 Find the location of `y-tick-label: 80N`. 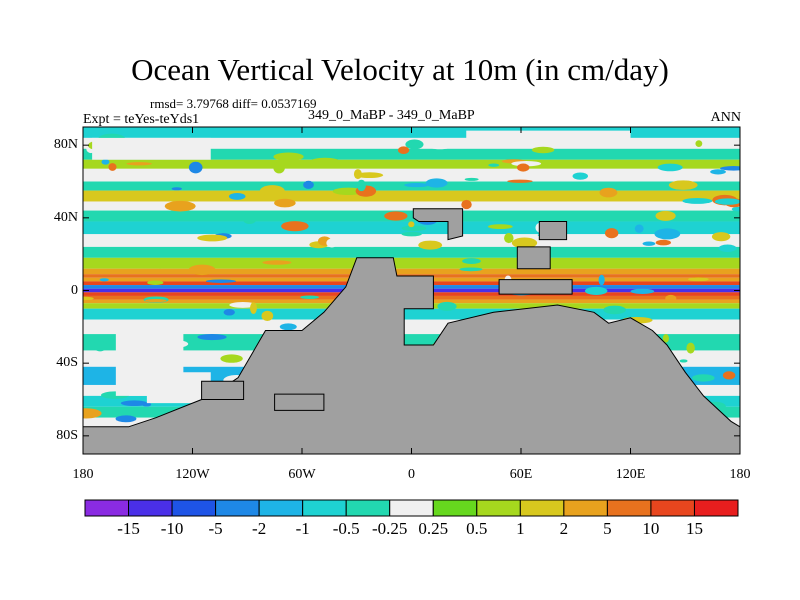

y-tick-label: 80N is located at coordinates (65, 145).